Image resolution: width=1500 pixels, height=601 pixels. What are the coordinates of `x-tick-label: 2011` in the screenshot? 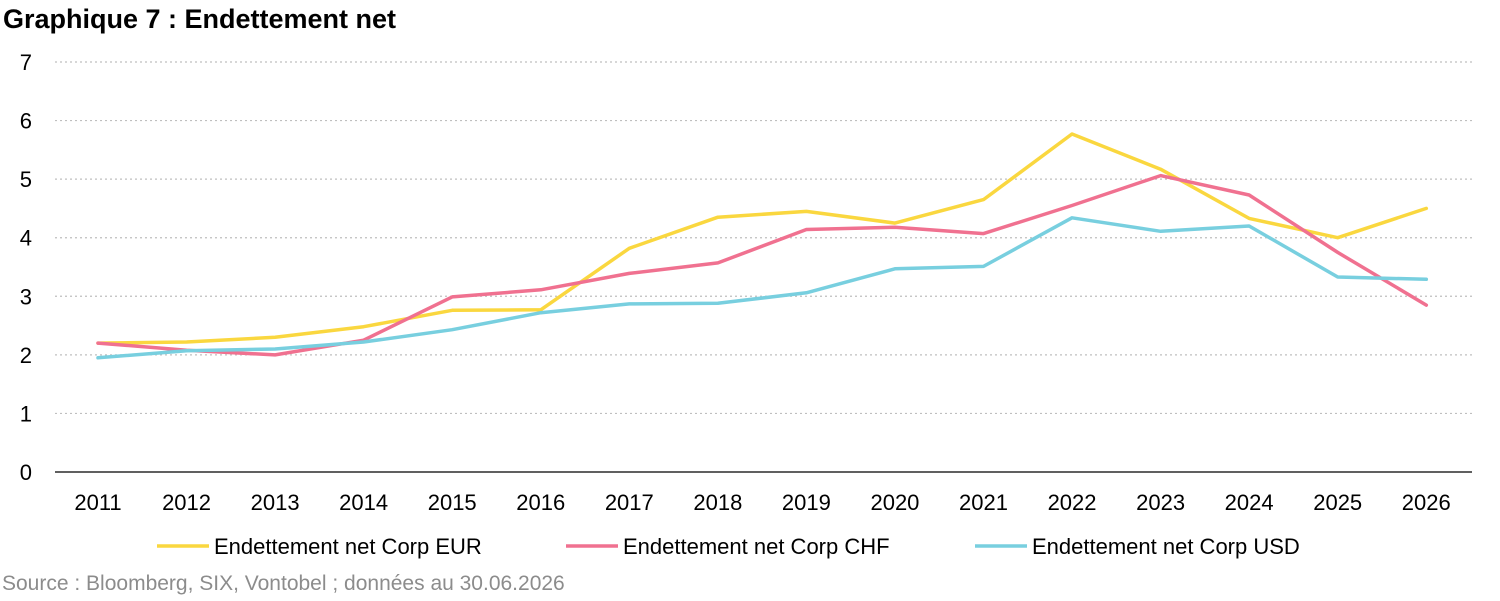 It's located at (97, 502).